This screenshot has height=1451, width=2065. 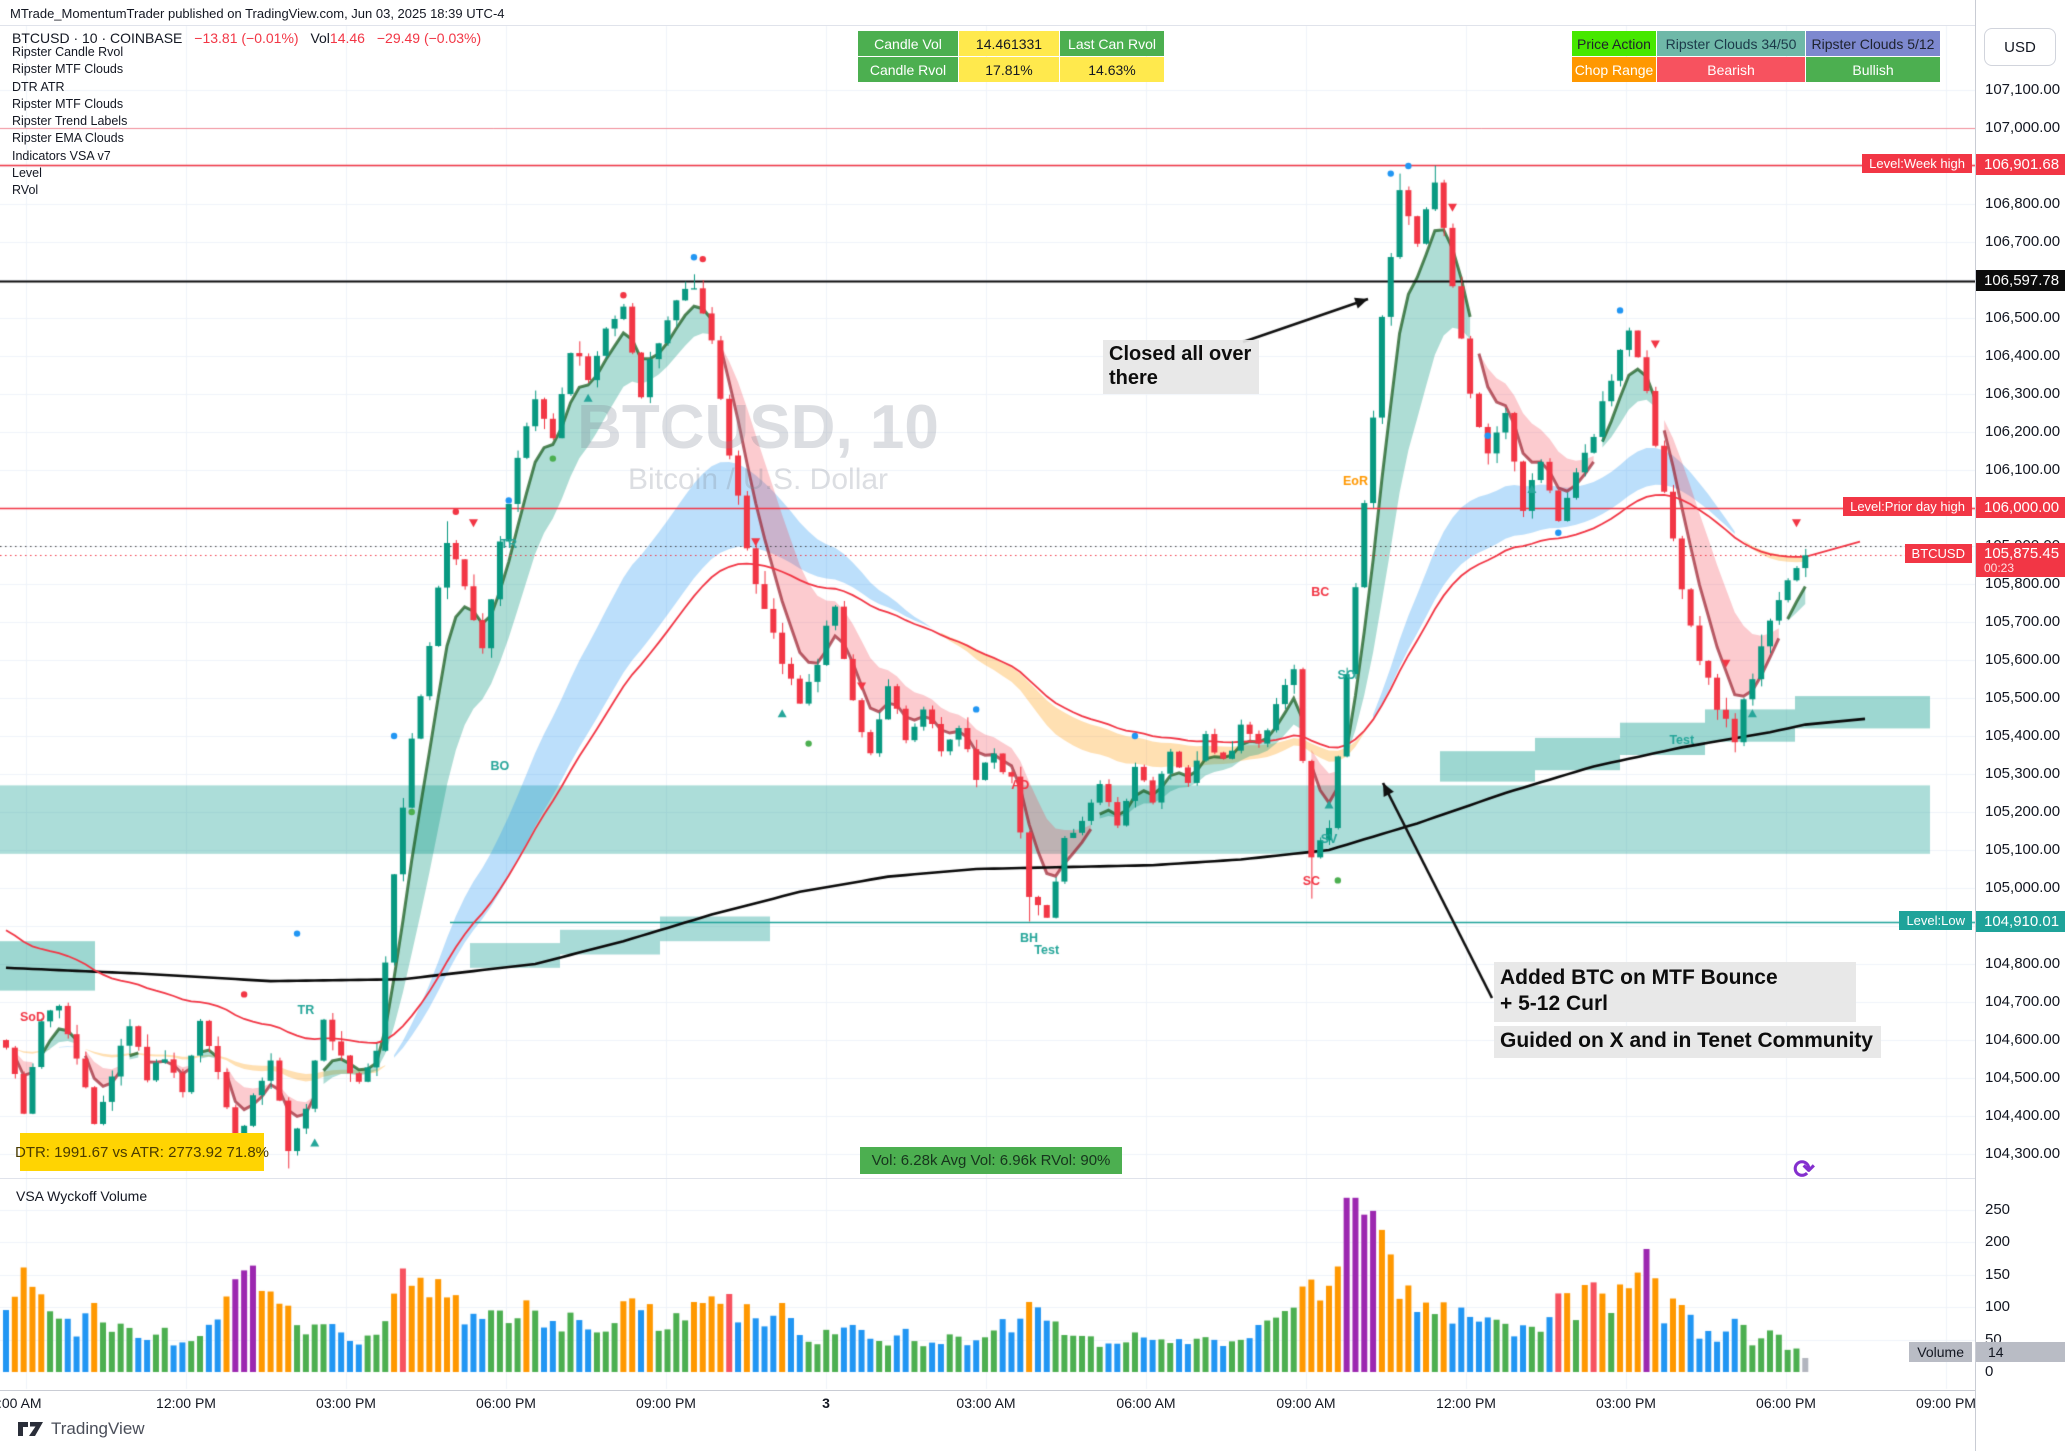 I want to click on tradingview-logo-icon, so click(x=30, y=1429).